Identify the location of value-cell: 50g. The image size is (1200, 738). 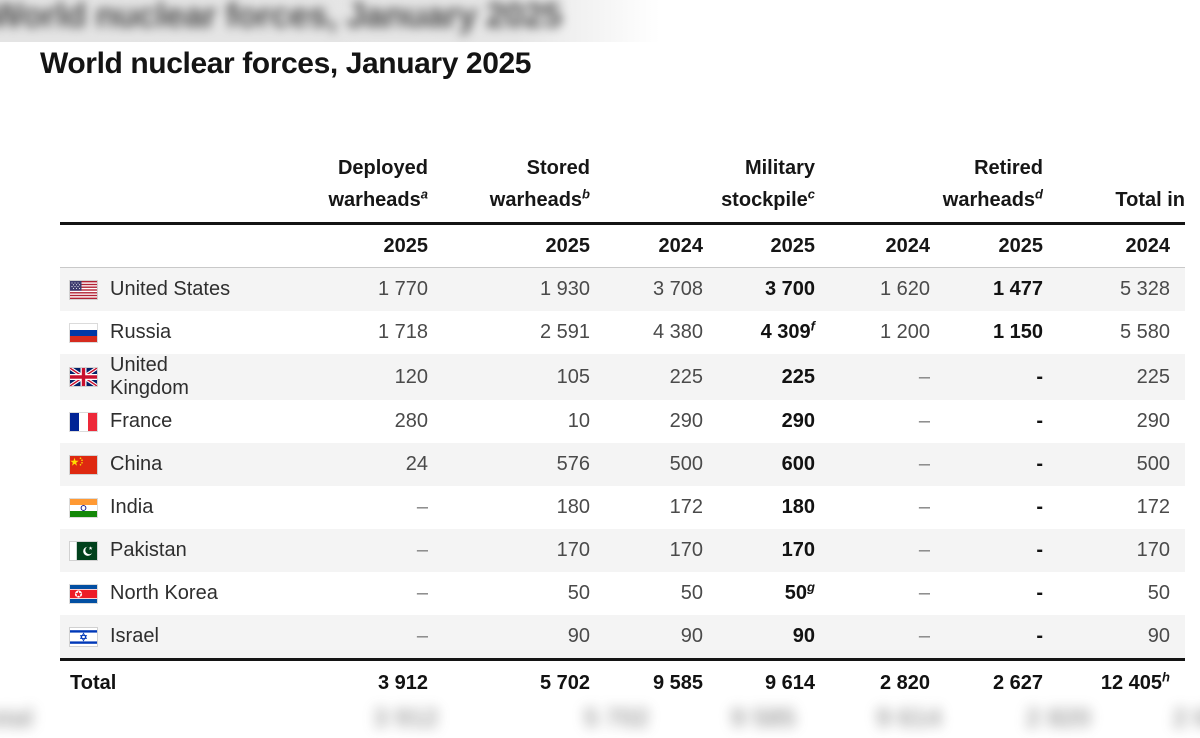
(799, 591).